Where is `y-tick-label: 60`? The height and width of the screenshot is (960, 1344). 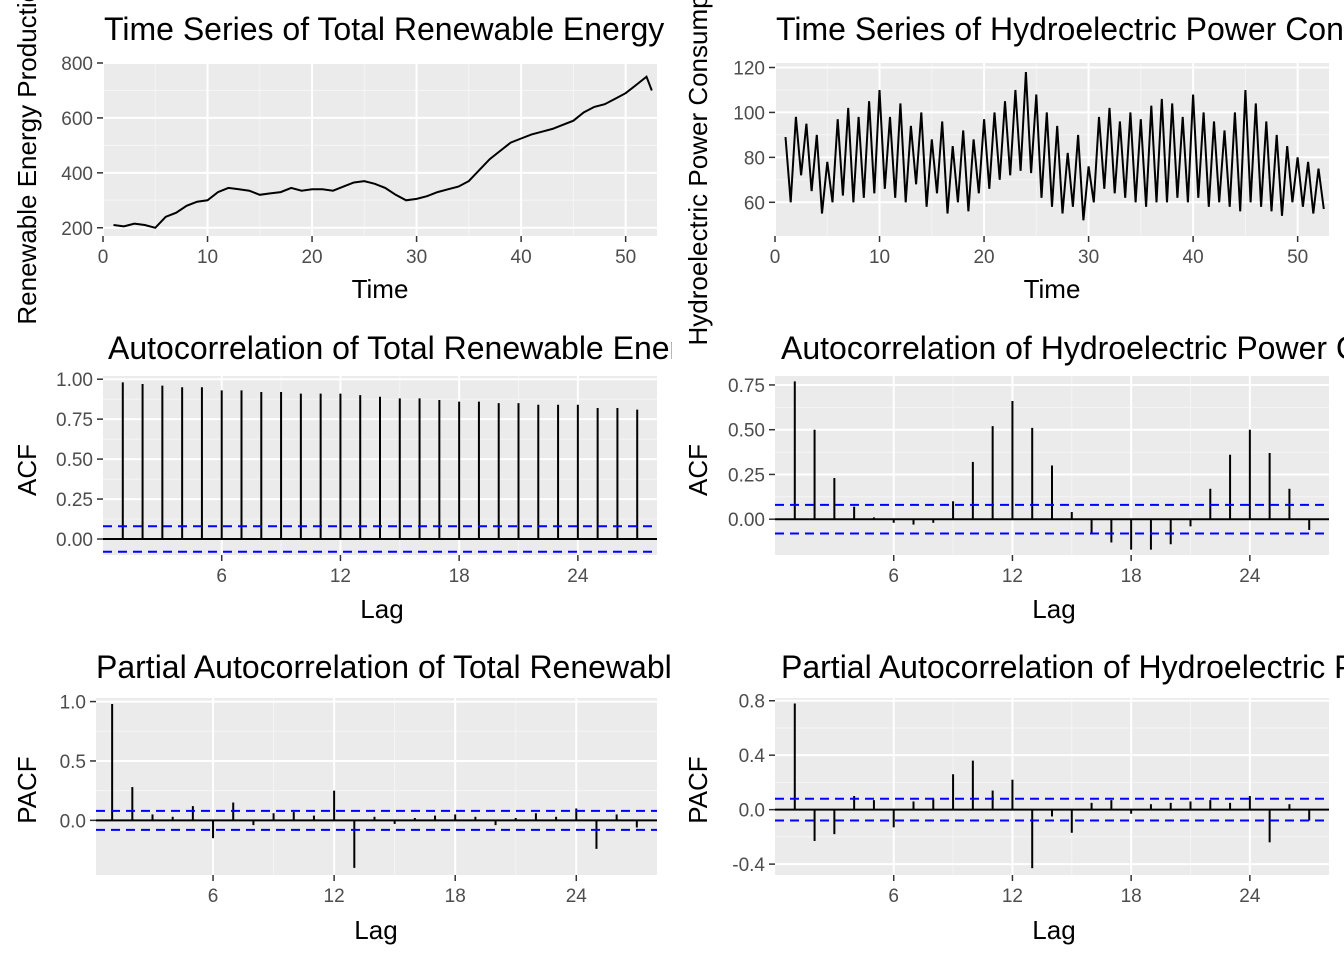
y-tick-label: 60 is located at coordinates (754, 203).